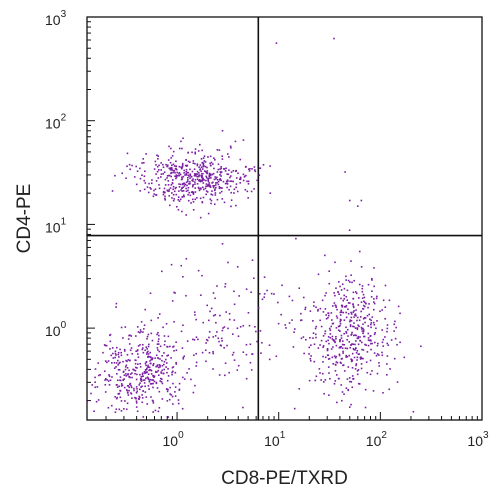 Image resolution: width=500 pixels, height=497 pixels. What do you see at coordinates (283, 435) in the screenshot?
I see `tick-exponent: 1` at bounding box center [283, 435].